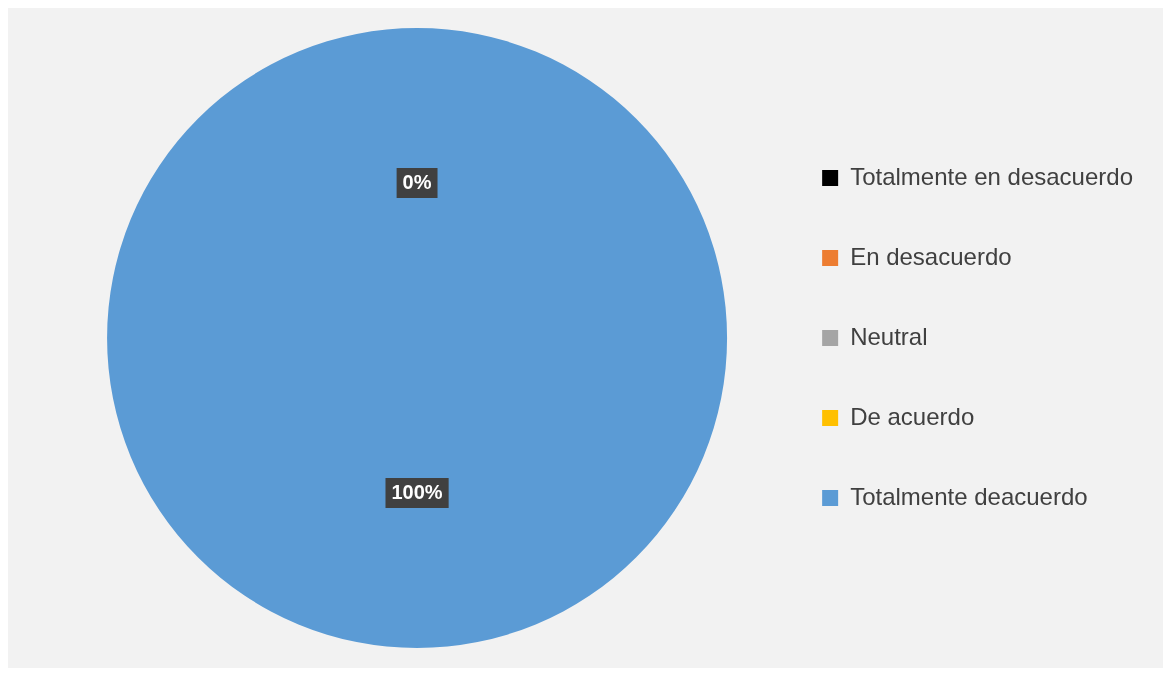 The image size is (1173, 678). What do you see at coordinates (912, 416) in the screenshot?
I see `legend-label: De acuerdo` at bounding box center [912, 416].